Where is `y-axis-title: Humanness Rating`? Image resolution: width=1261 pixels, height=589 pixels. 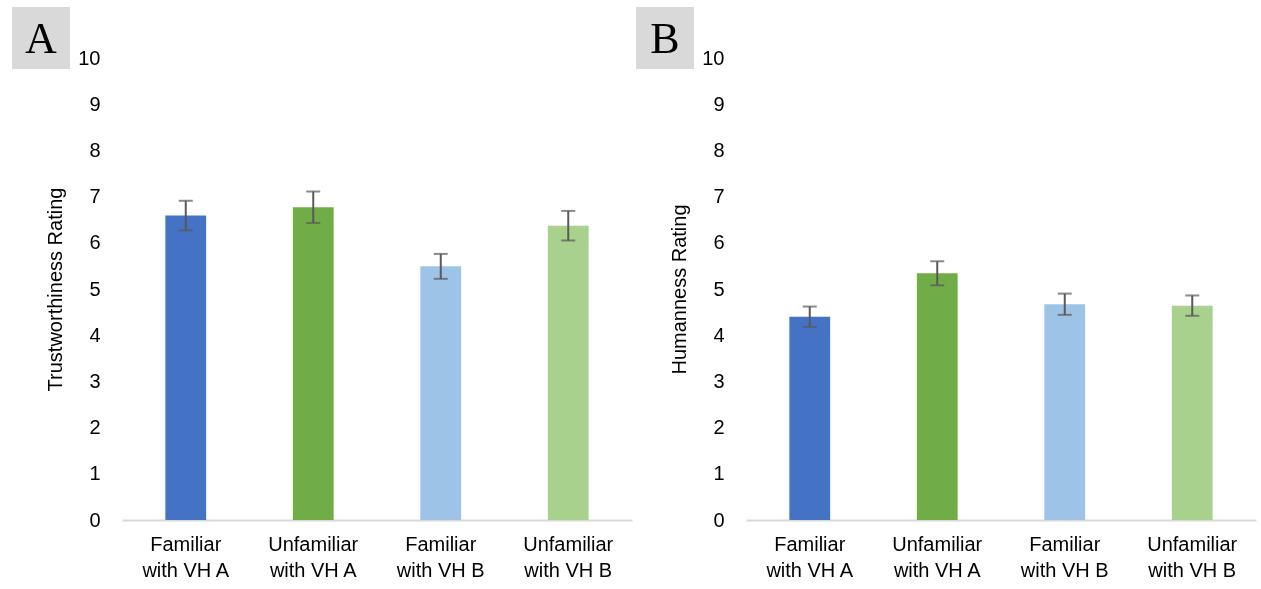 y-axis-title: Humanness Rating is located at coordinates (679, 289).